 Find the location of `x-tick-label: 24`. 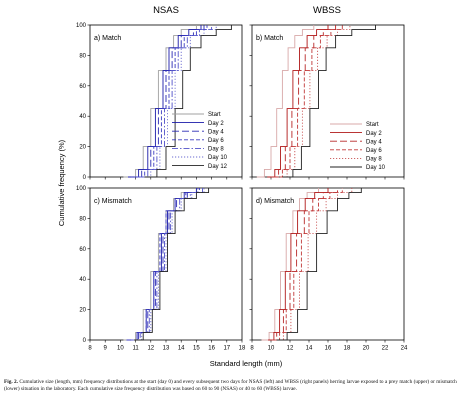

x-tick-label: 24 is located at coordinates (404, 349).